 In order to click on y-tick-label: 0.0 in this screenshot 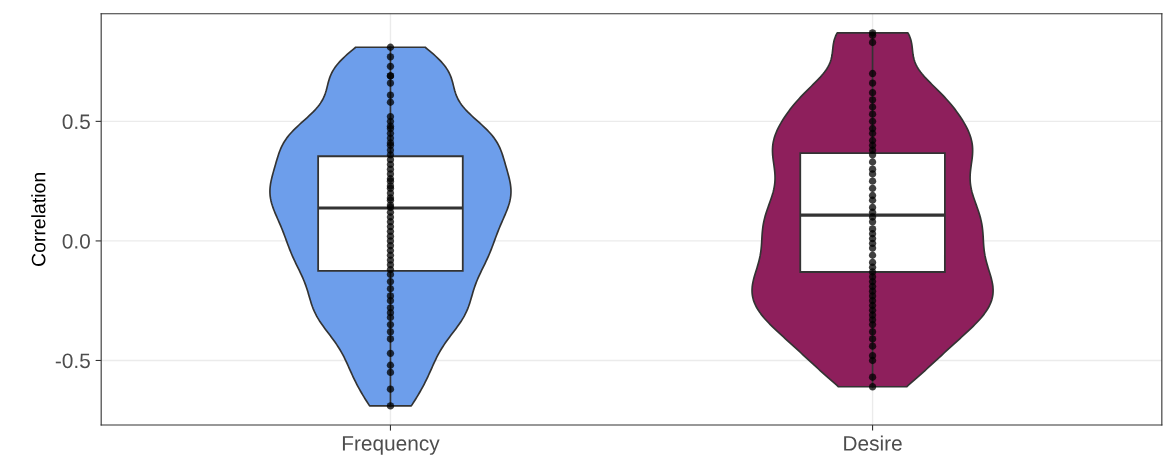, I will do `click(76, 241)`.